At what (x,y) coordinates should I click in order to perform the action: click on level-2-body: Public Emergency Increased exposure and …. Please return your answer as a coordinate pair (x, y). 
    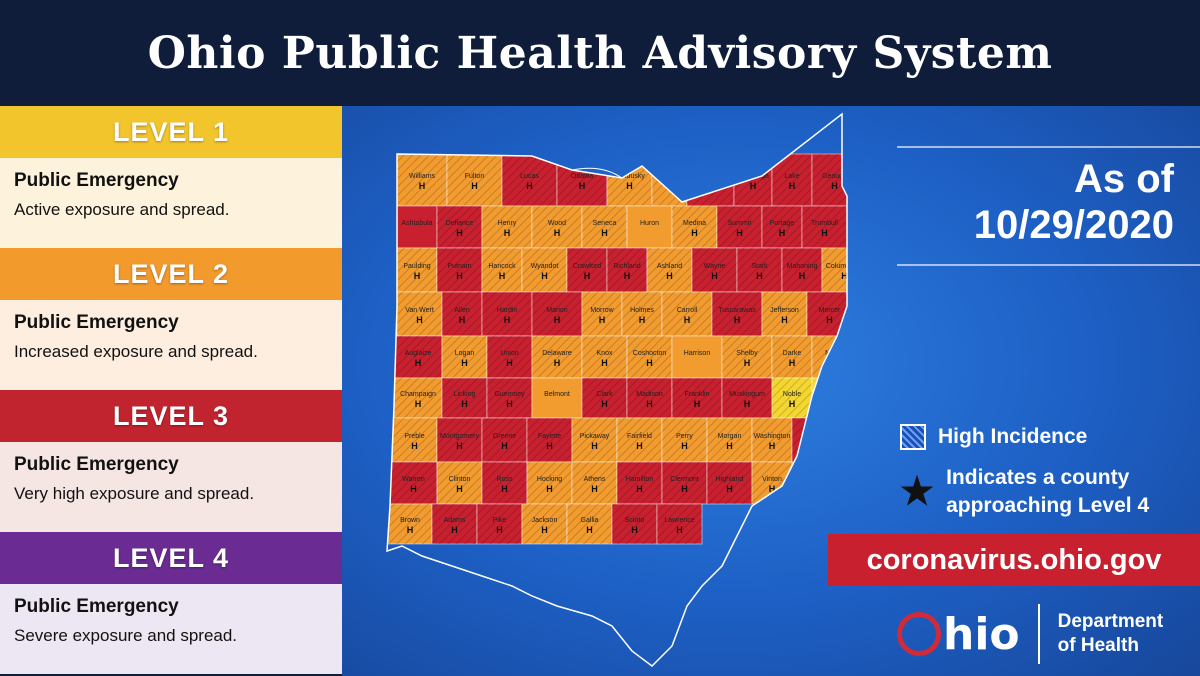
    Looking at the image, I should click on (171, 345).